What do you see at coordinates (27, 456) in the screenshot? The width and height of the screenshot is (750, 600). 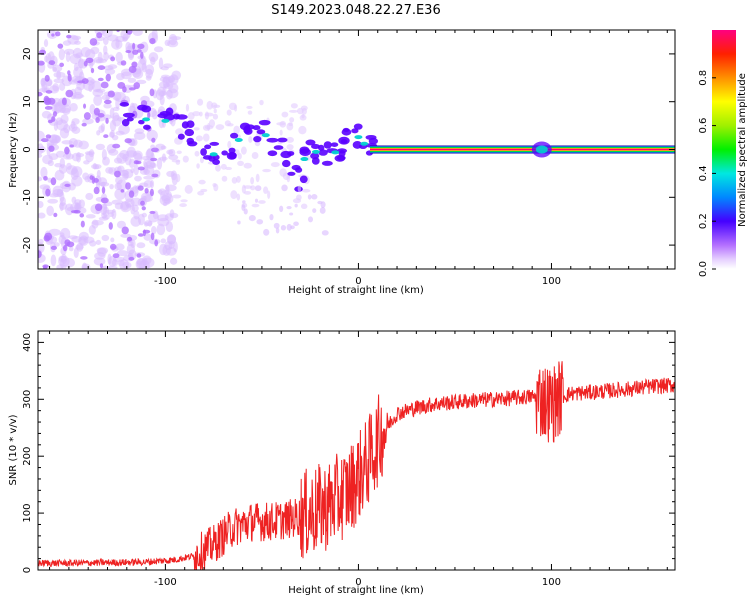 I see `y-tick-label: 200` at bounding box center [27, 456].